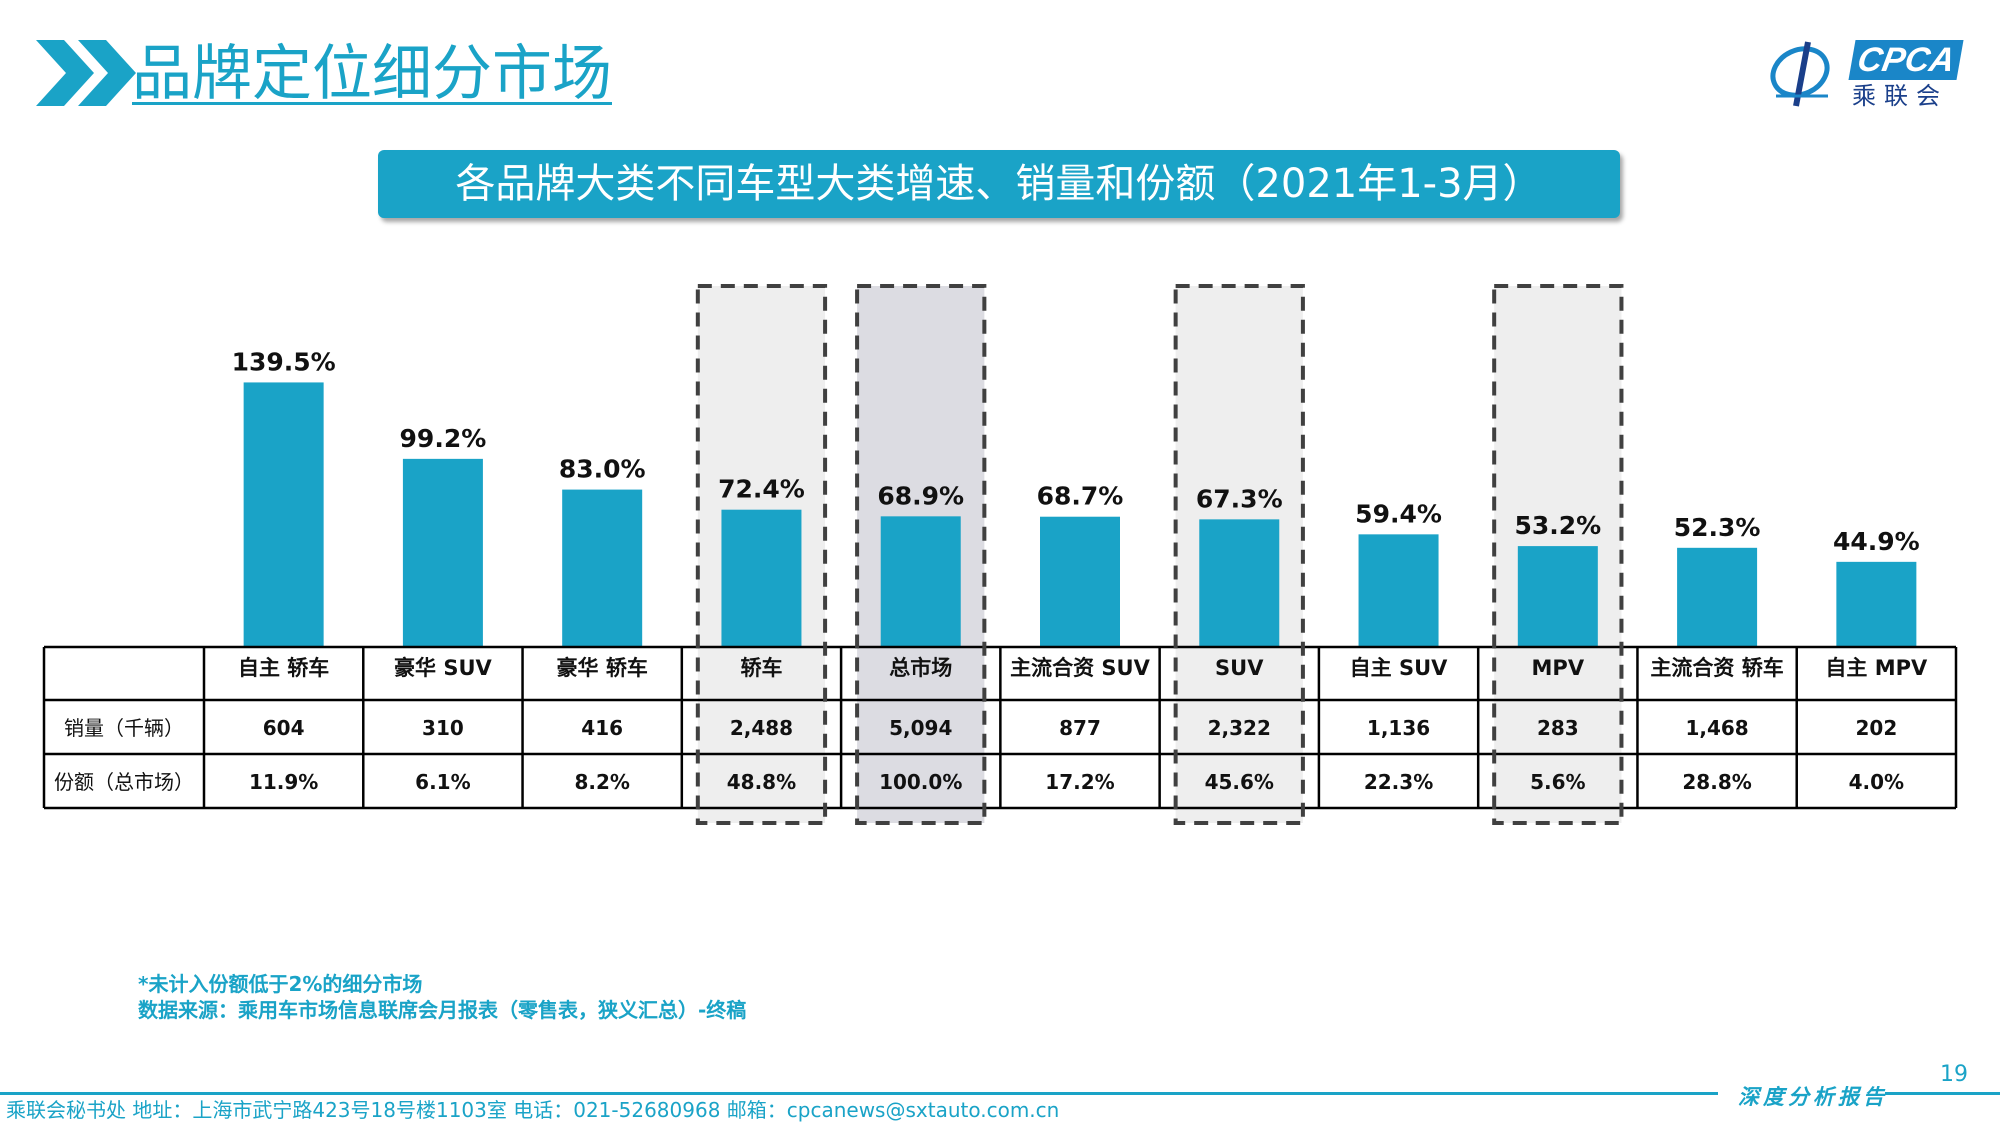 Image resolution: width=2000 pixels, height=1125 pixels. What do you see at coordinates (1558, 668) in the screenshot?
I see `tick-label-8: MPV` at bounding box center [1558, 668].